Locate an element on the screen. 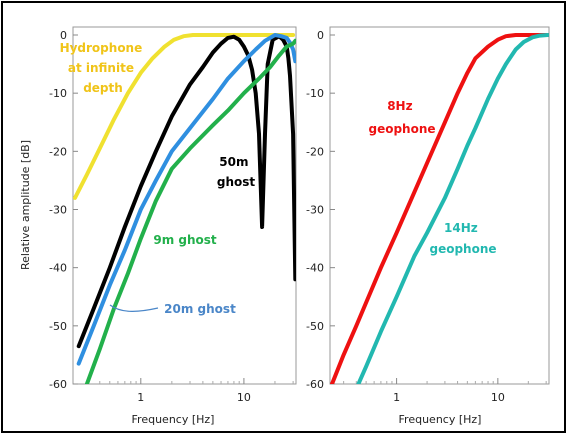  left-ytick-label: -30 is located at coordinates (58, 210).